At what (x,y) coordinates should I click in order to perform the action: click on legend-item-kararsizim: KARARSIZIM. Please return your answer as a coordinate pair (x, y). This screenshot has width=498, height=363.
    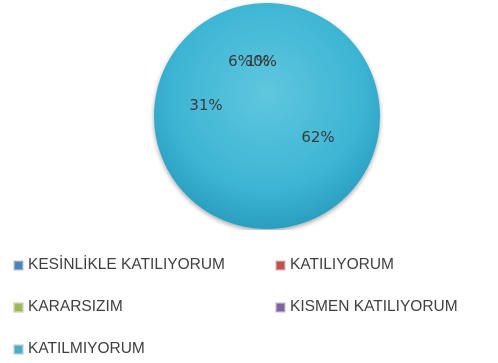
    Looking at the image, I should click on (68, 307).